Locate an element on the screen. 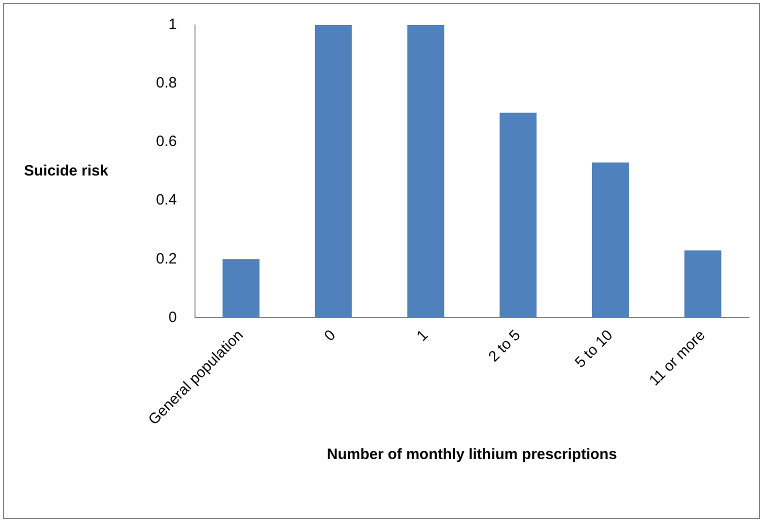 This screenshot has width=763, height=522. y-tick-label: 0.4 is located at coordinates (166, 200).